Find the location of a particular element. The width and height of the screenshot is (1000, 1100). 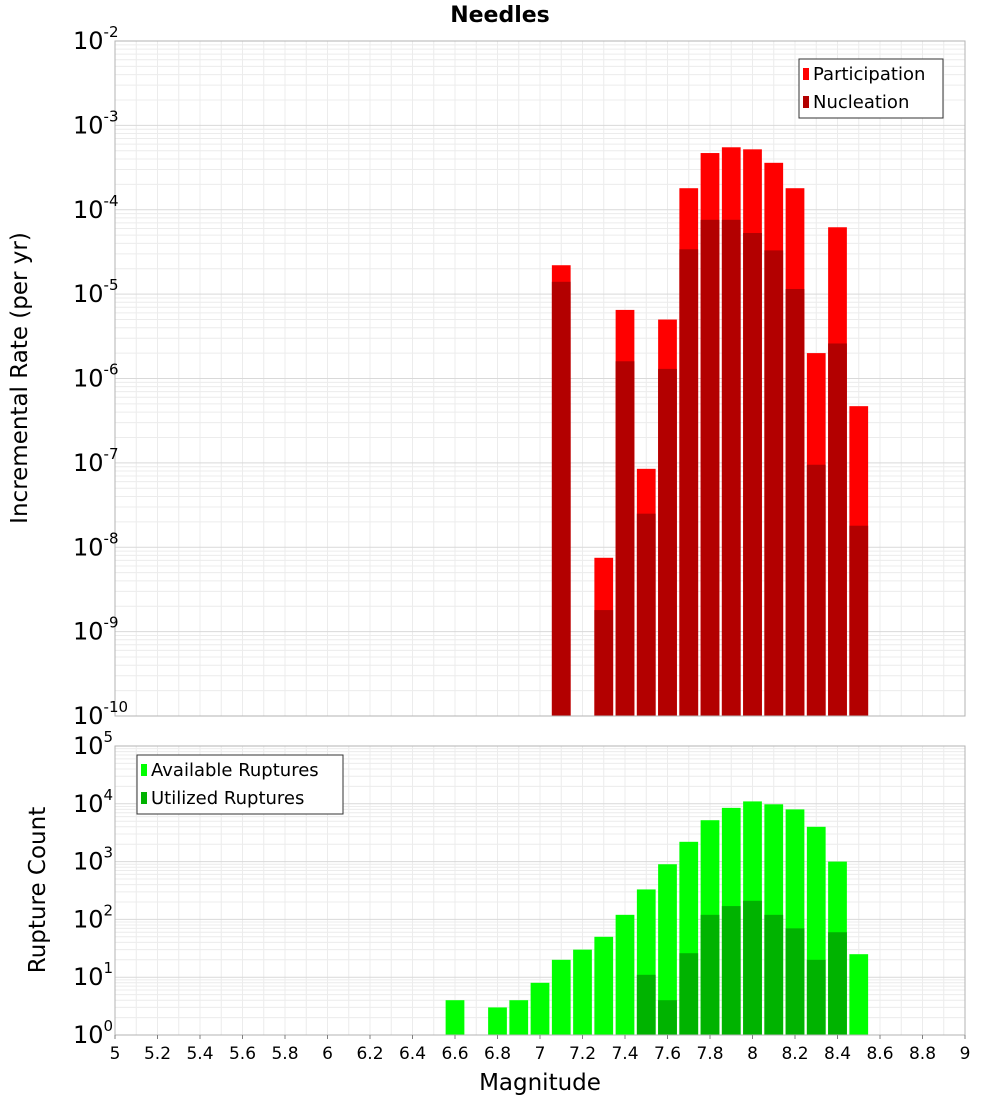

x-tick-label: 5.2 is located at coordinates (157, 1054).